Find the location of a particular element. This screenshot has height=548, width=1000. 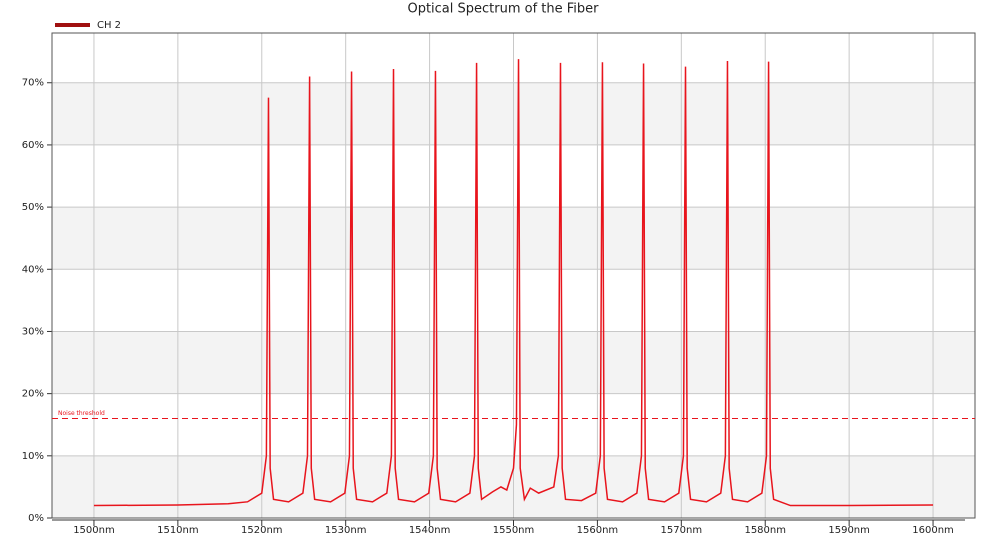

chart-title: Optical Spectrum of the Fiber is located at coordinates (503, 9).